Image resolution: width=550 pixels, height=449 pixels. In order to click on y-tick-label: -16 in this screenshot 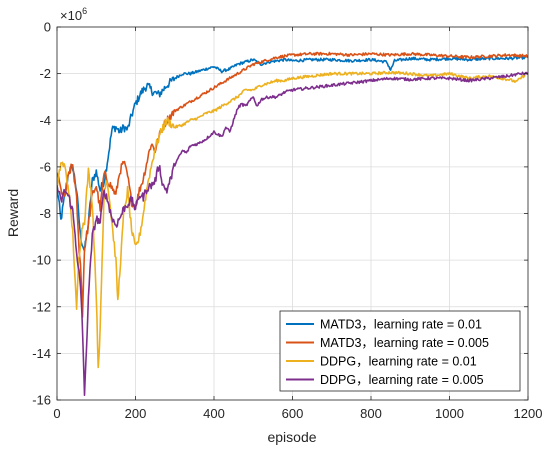, I will do `click(41, 400)`.